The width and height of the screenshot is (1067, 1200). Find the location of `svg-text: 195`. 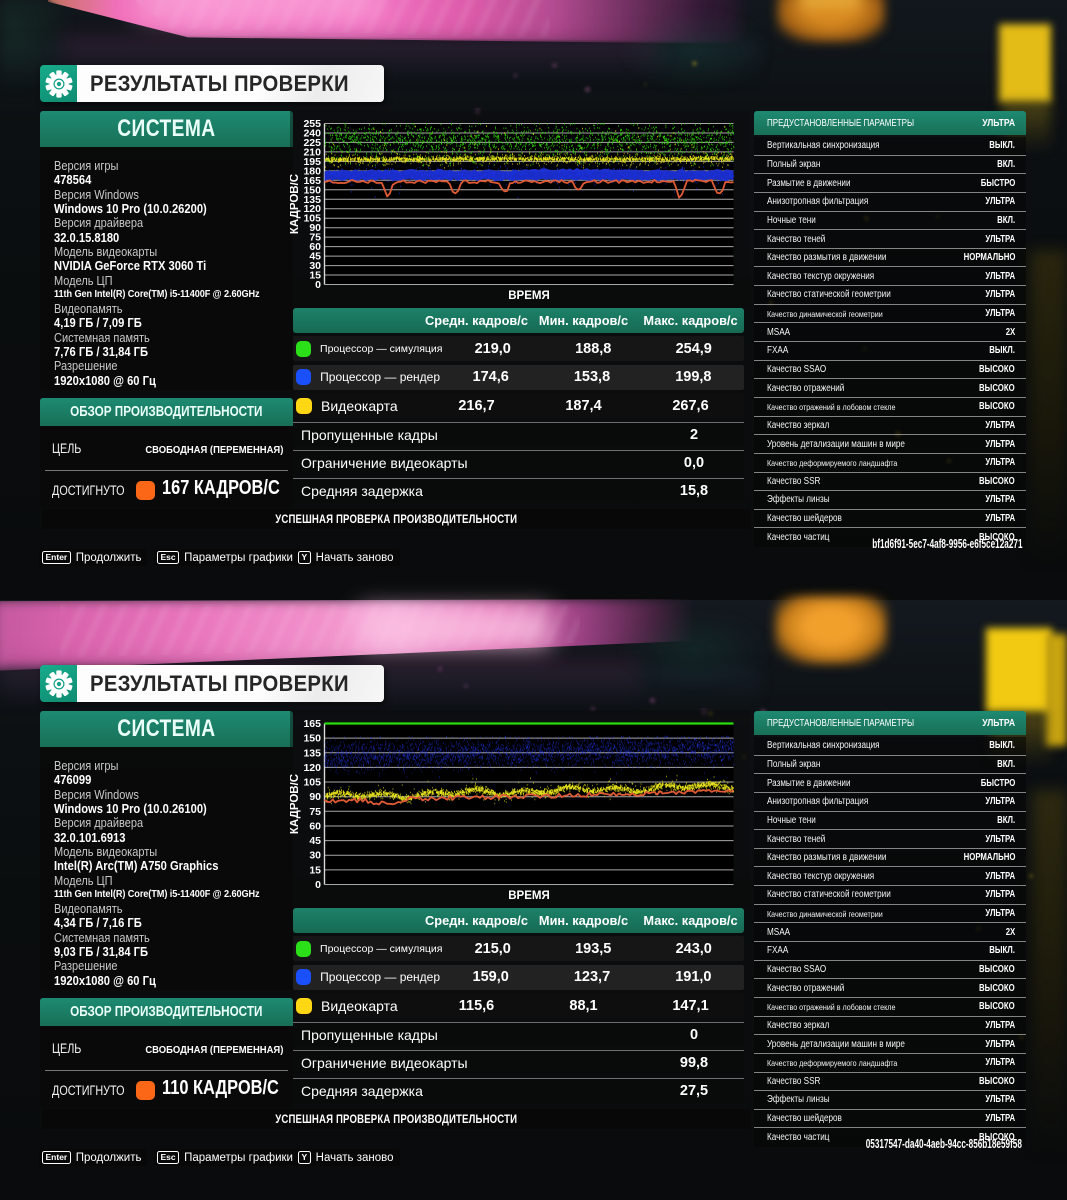

svg-text: 195 is located at coordinates (312, 162).